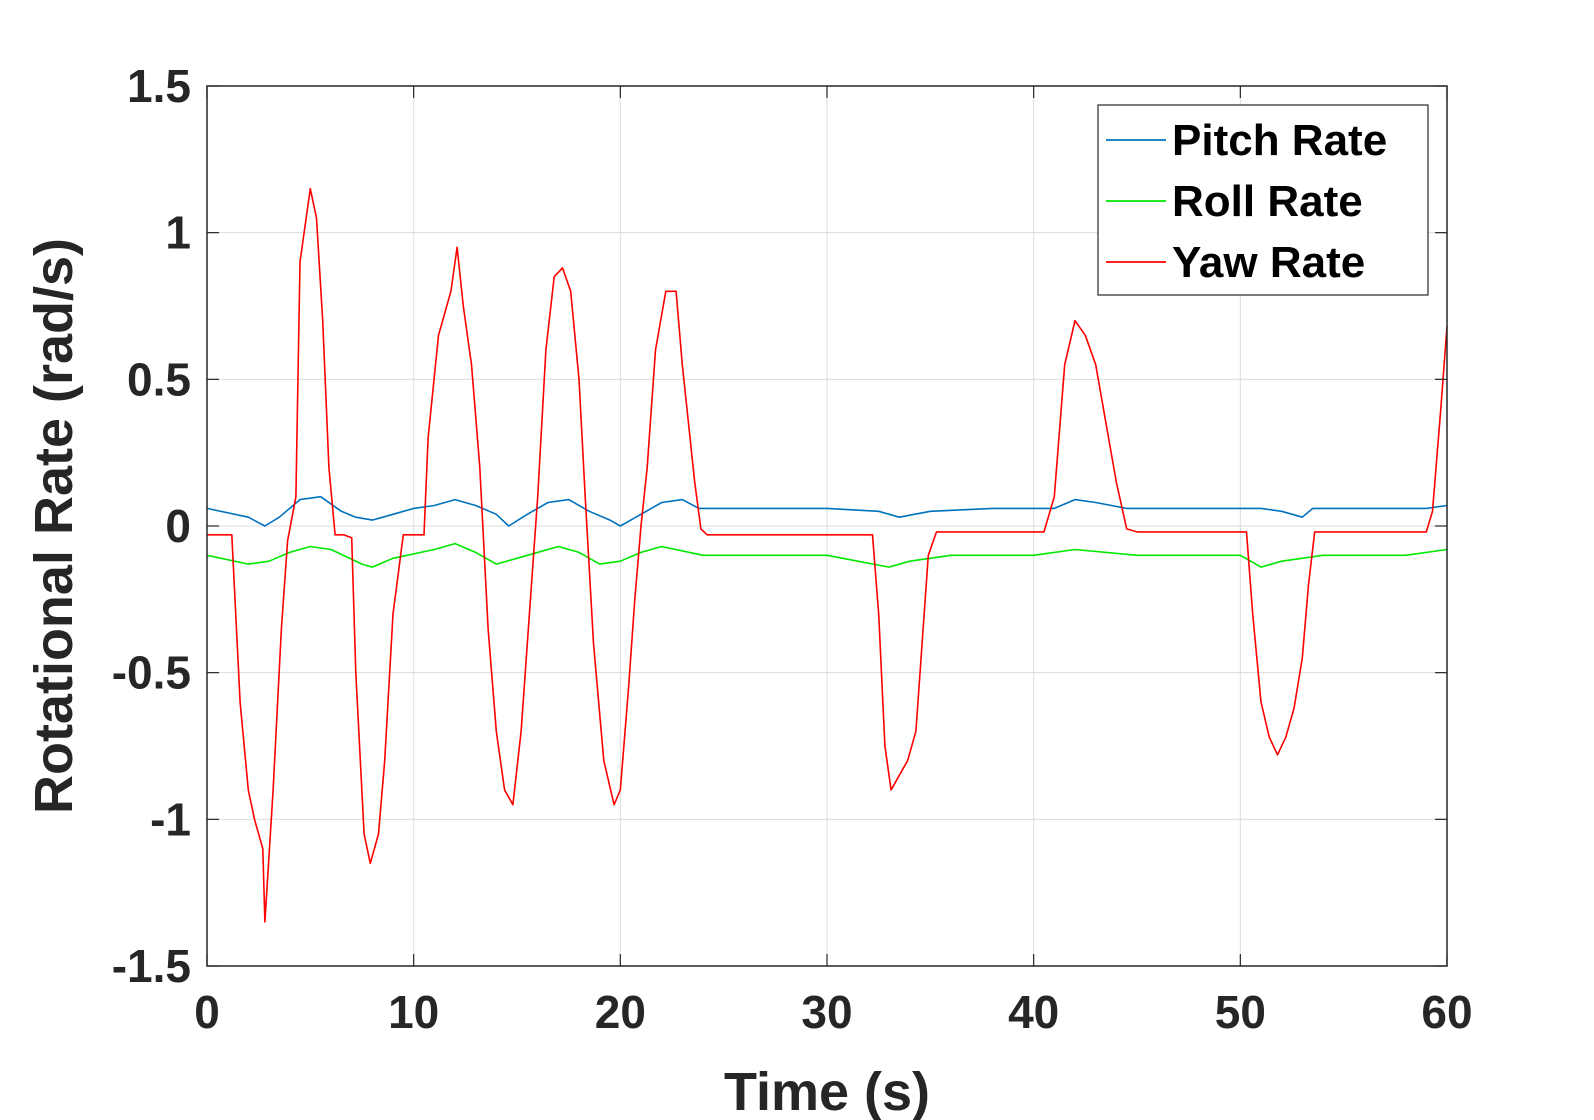 The width and height of the screenshot is (1594, 1120). What do you see at coordinates (170, 819) in the screenshot?
I see `y-tick-label: -1` at bounding box center [170, 819].